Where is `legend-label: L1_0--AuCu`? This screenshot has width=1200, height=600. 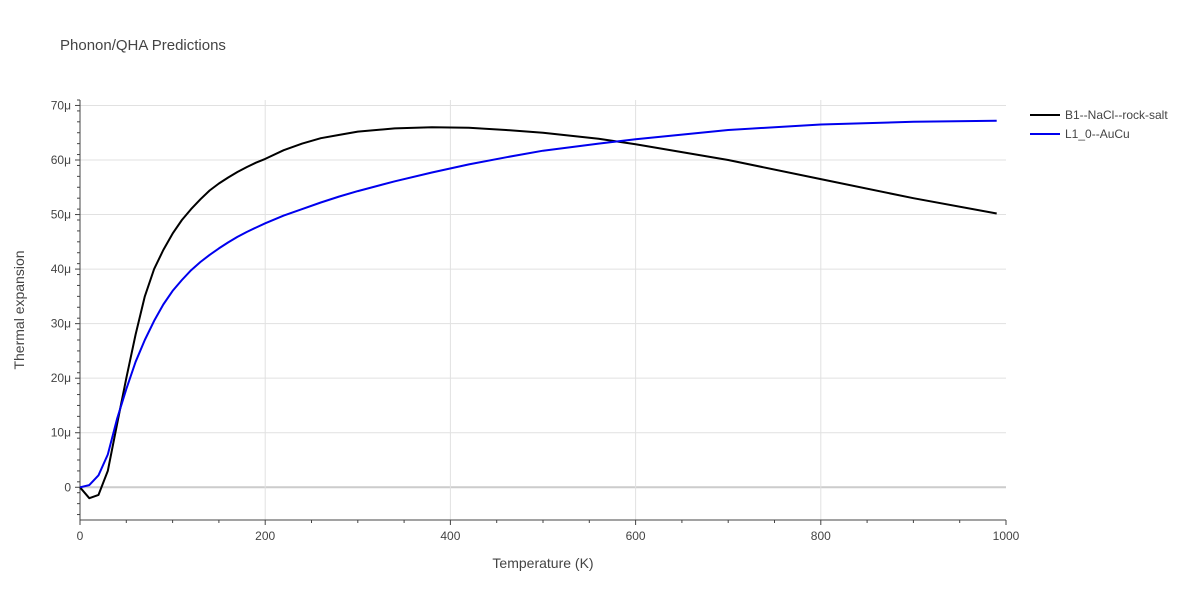 legend-label: L1_0--AuCu is located at coordinates (1097, 134).